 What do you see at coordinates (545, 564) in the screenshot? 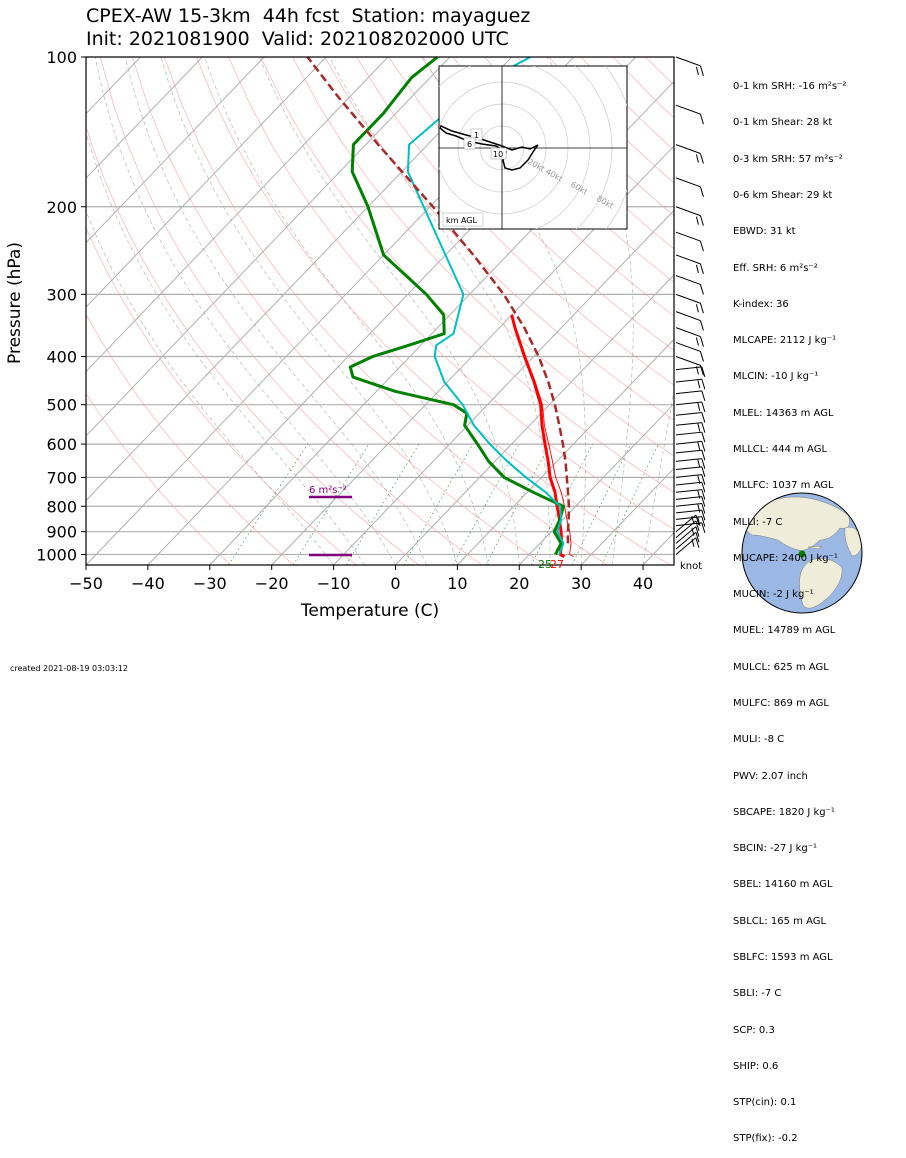
I see `surface-dewpoint-label: 25` at bounding box center [545, 564].